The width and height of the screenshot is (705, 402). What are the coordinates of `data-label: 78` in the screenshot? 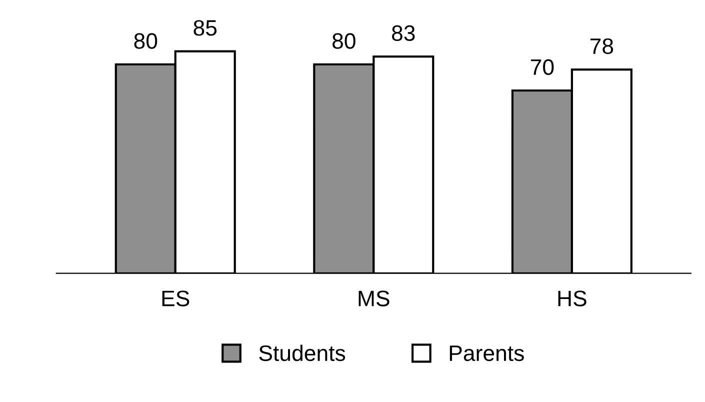 It's located at (602, 46).